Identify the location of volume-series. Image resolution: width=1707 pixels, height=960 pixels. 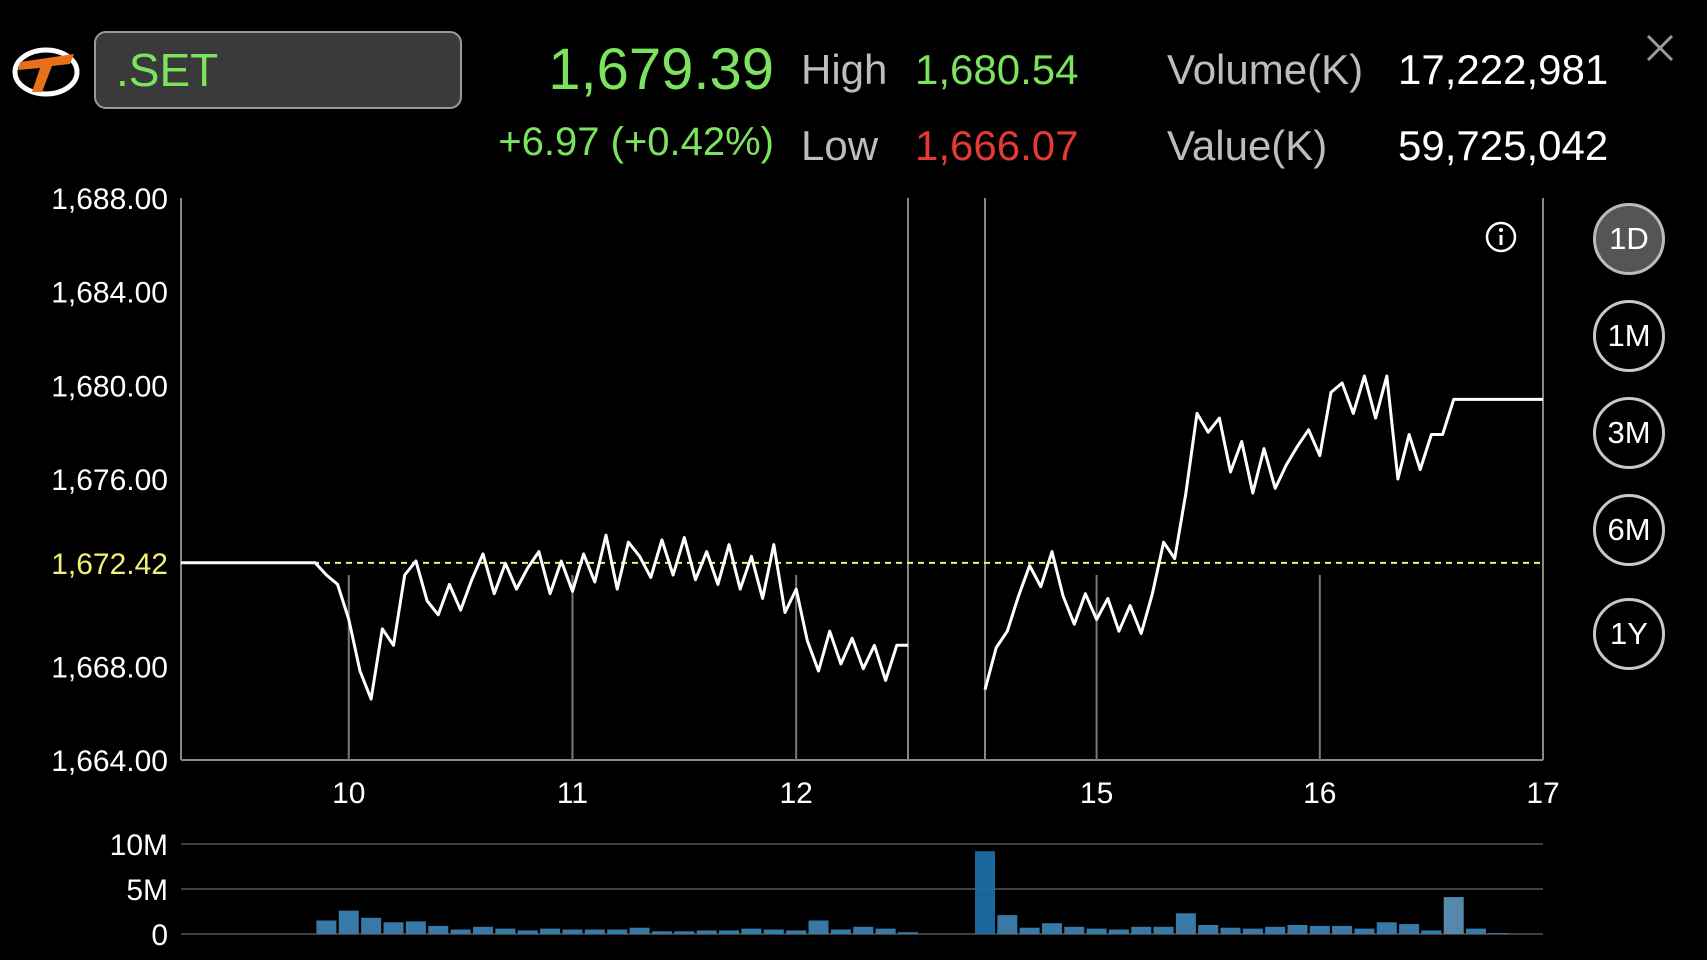
(912, 893).